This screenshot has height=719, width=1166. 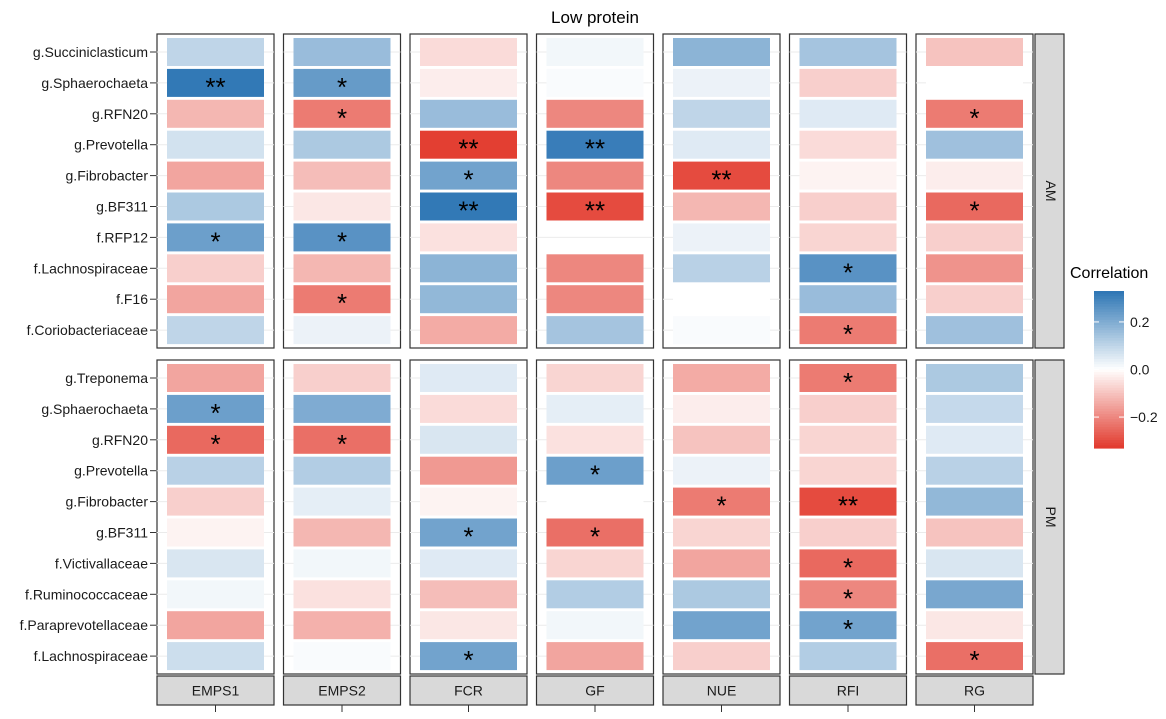 I want to click on column-label: GF, so click(x=594, y=691).